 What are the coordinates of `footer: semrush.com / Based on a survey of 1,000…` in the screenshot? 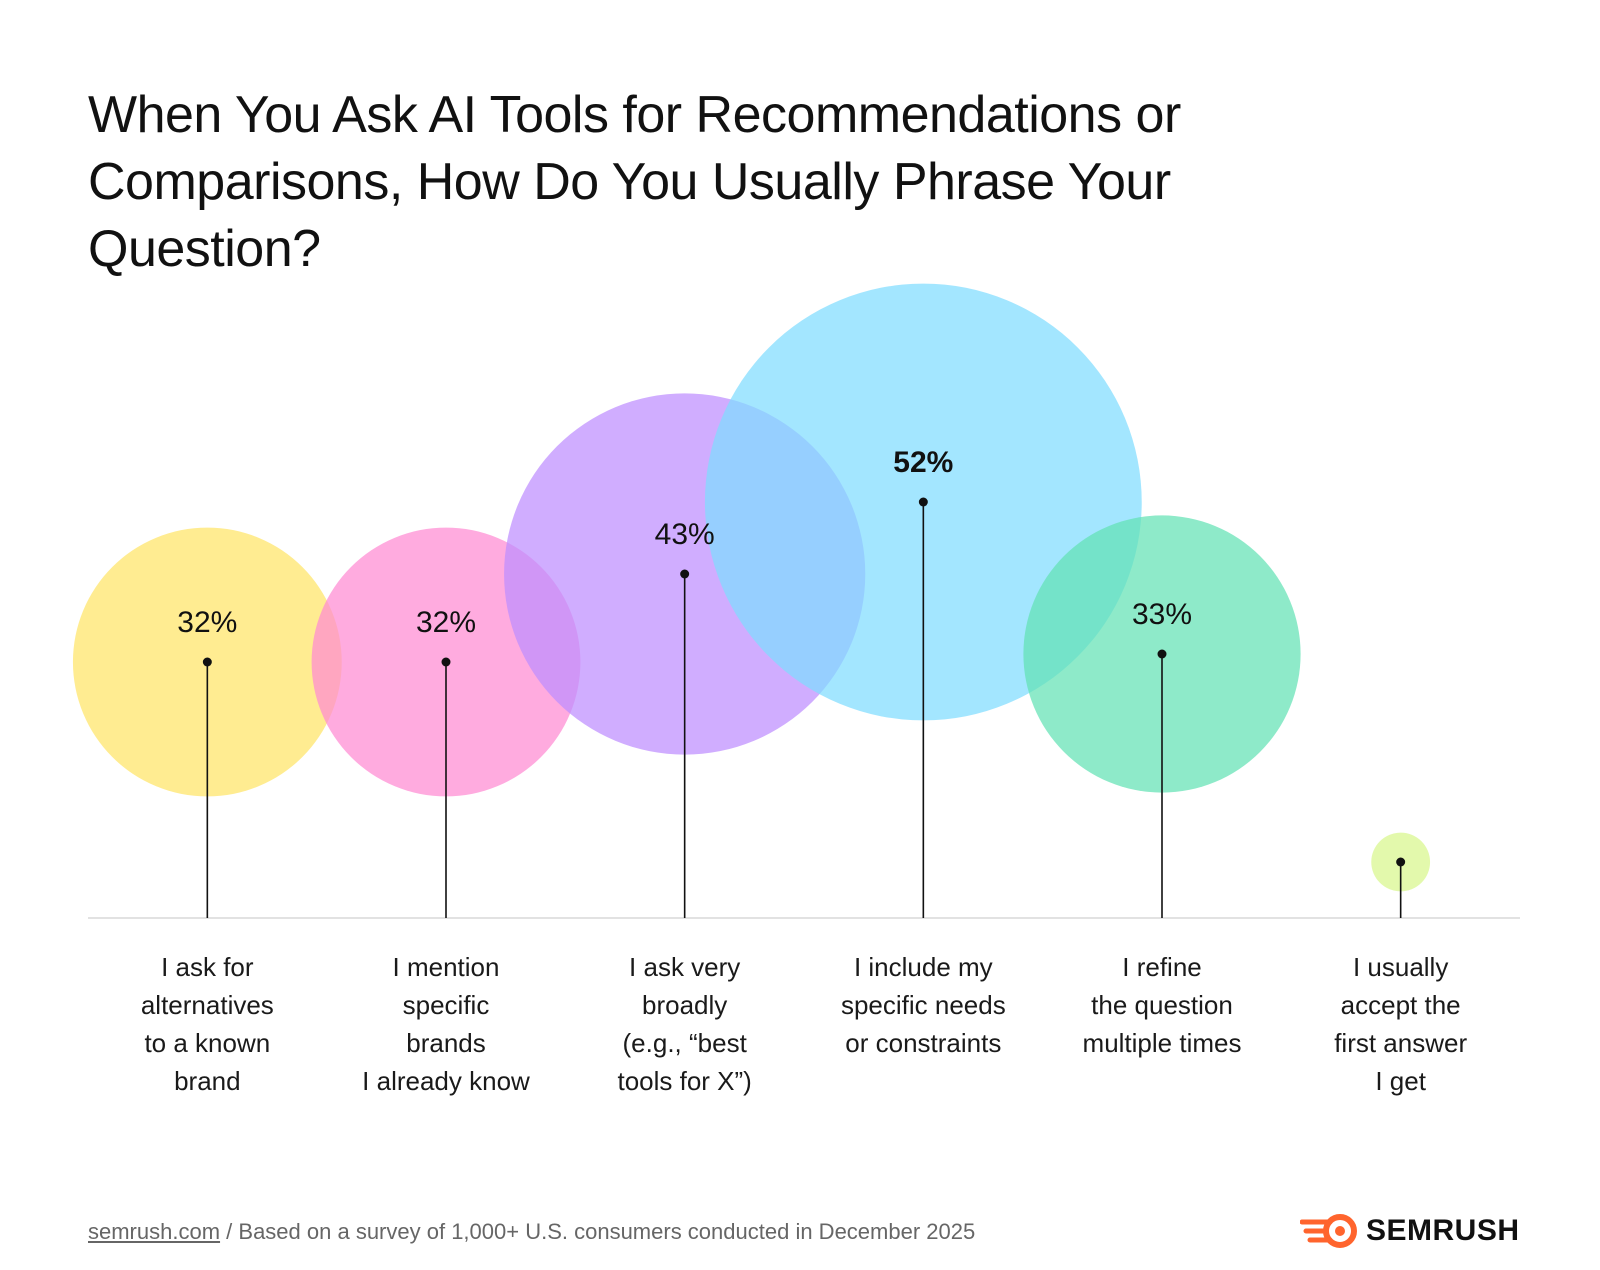 It's located at (531, 1232).